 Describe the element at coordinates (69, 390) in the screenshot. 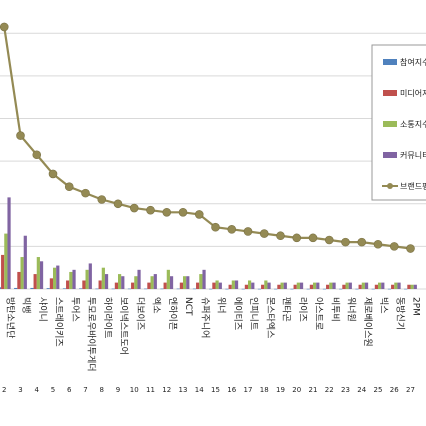

I see `rank-label: 6` at that location.